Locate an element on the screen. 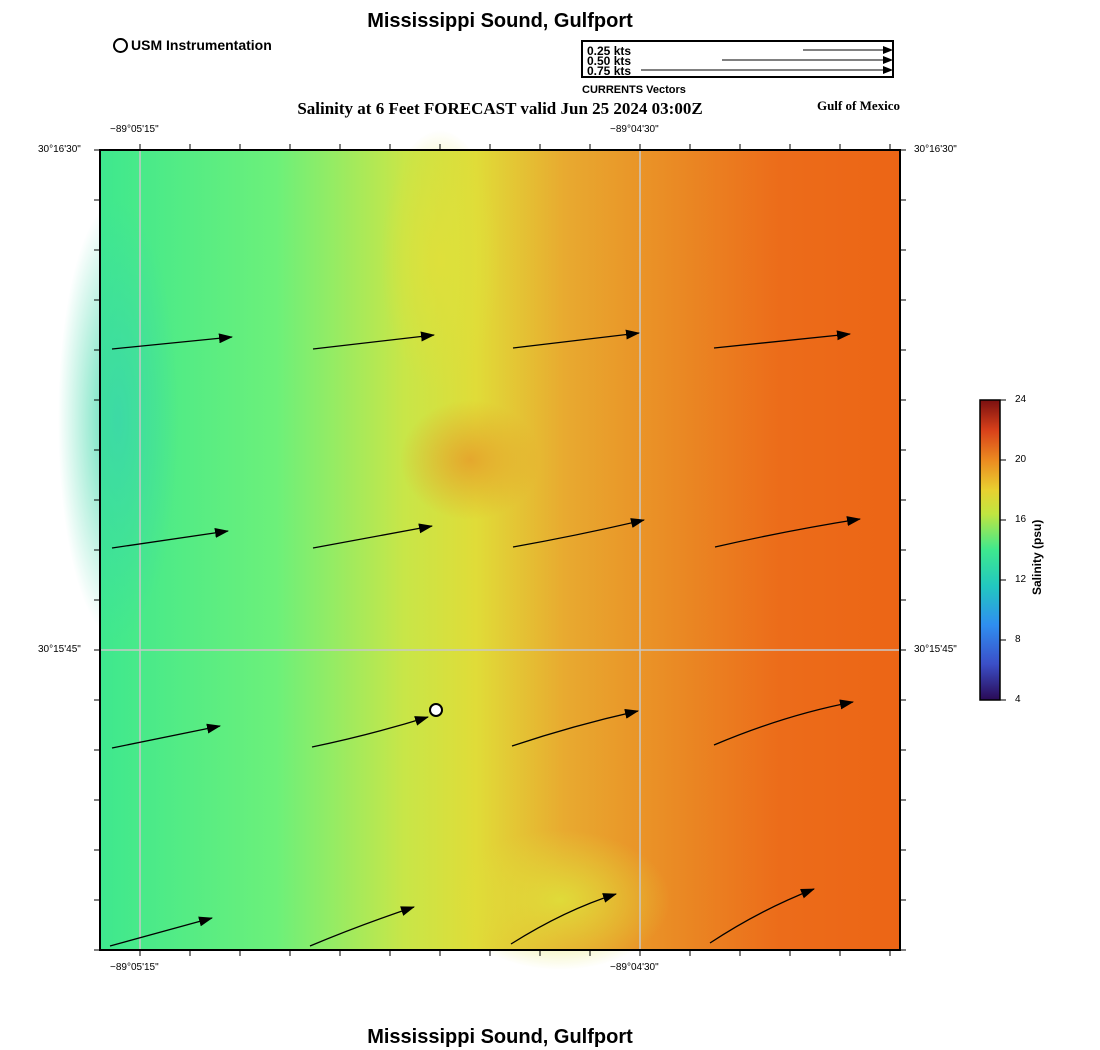  colorbar-tick-label: 12 is located at coordinates (1021, 579).